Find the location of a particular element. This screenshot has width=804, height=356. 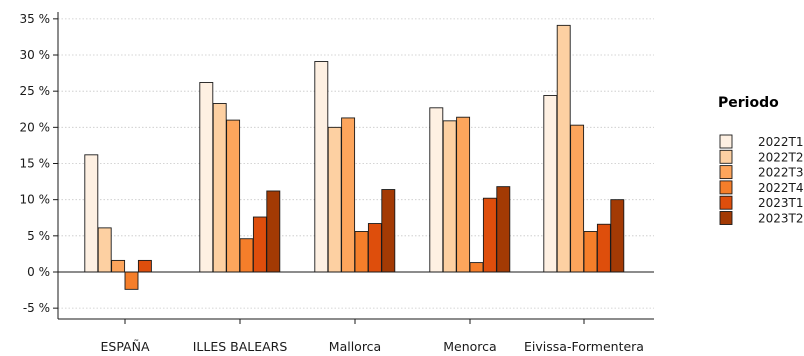

y-tick-label: 35 % is located at coordinates (35, 19).